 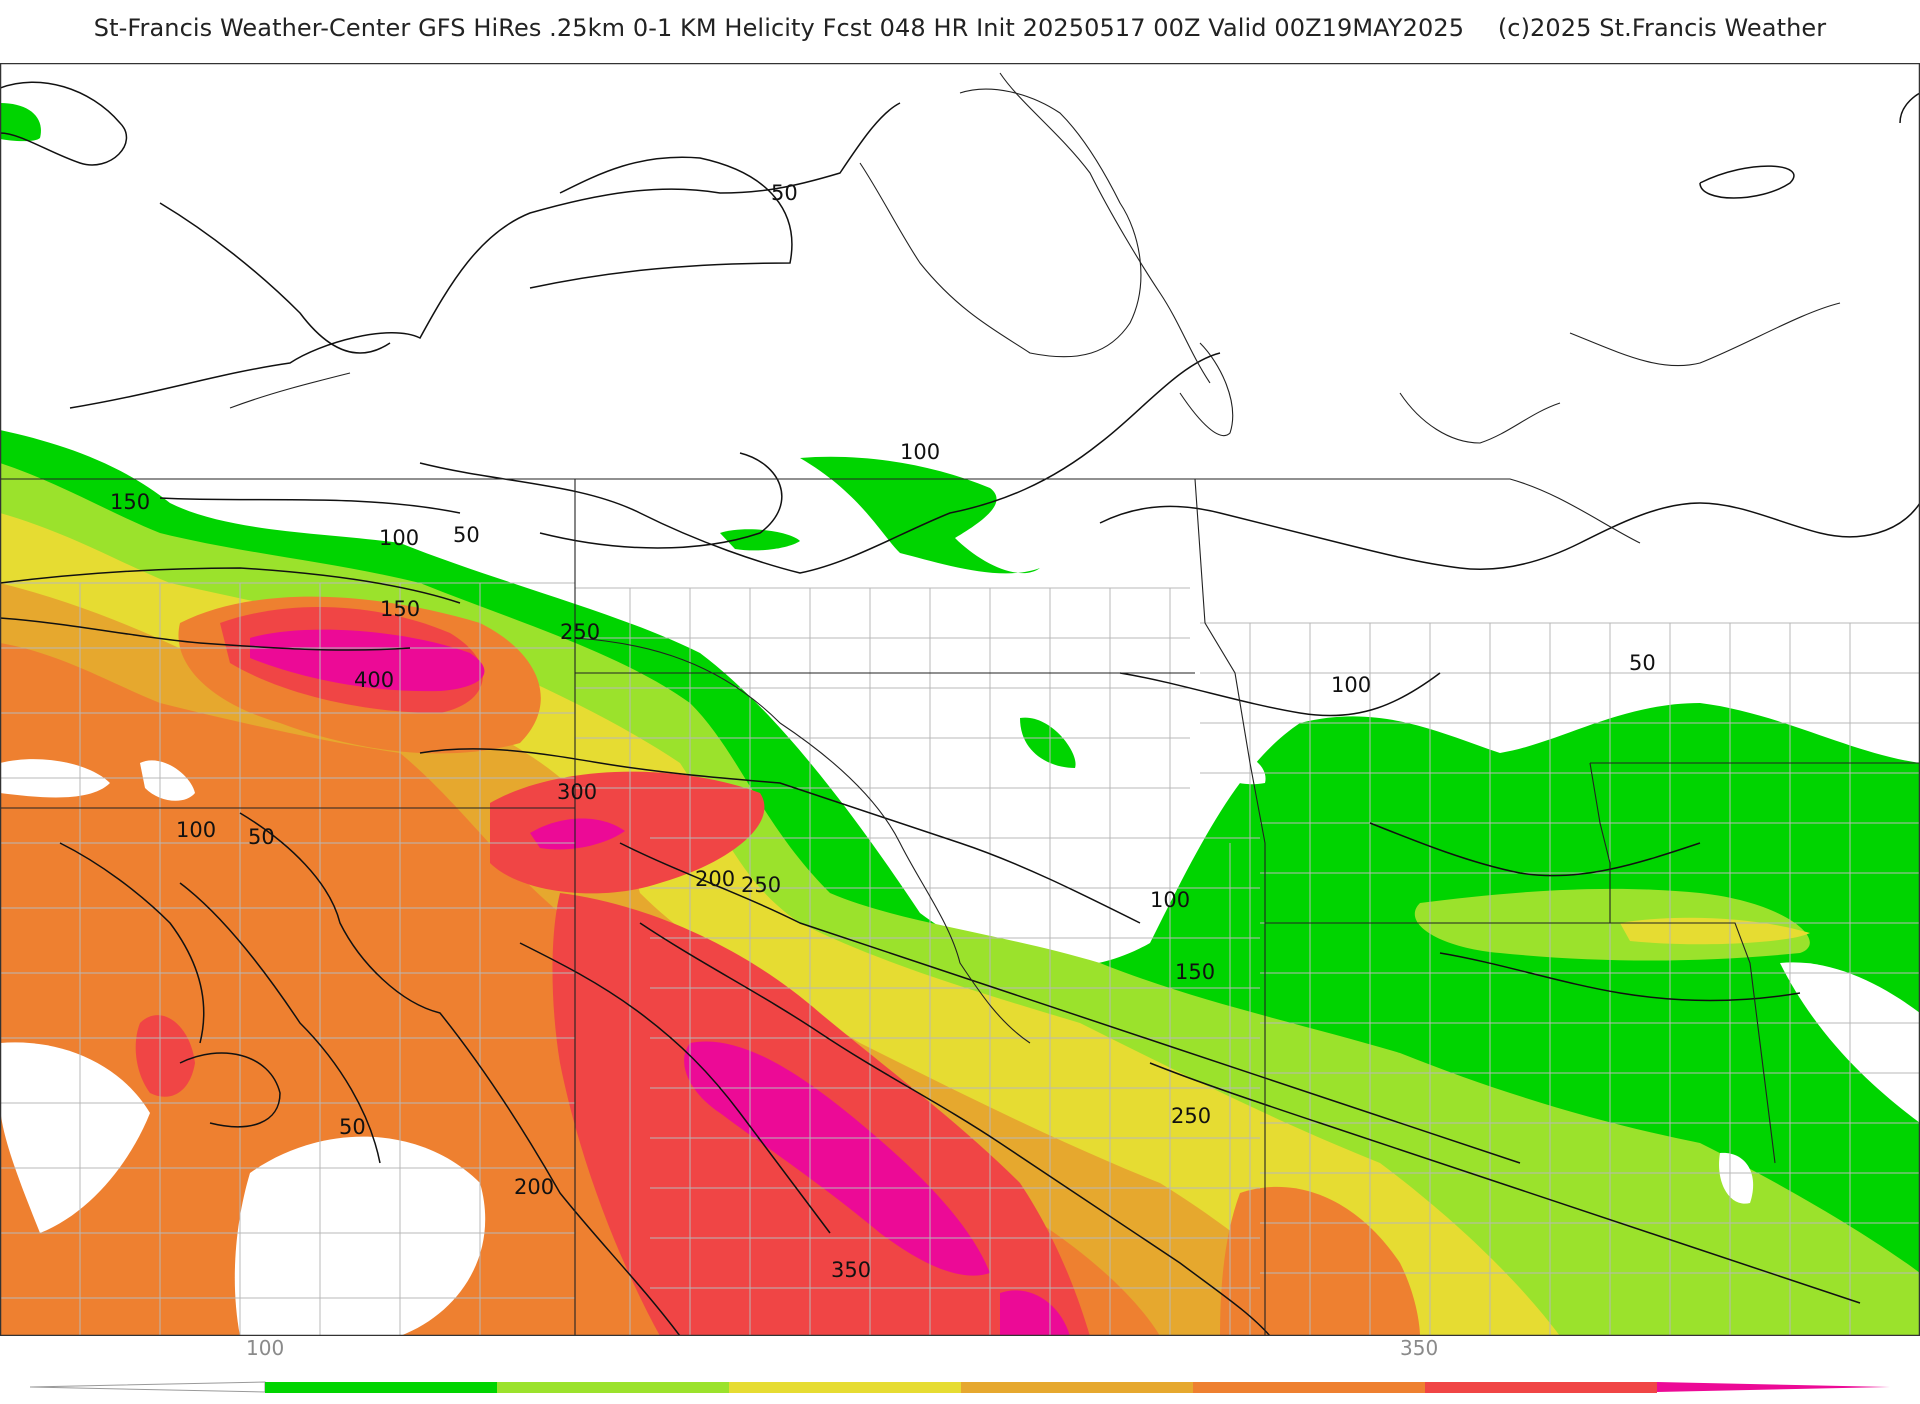 What do you see at coordinates (265, 1348) in the screenshot?
I see `legend-tick-label: 100` at bounding box center [265, 1348].